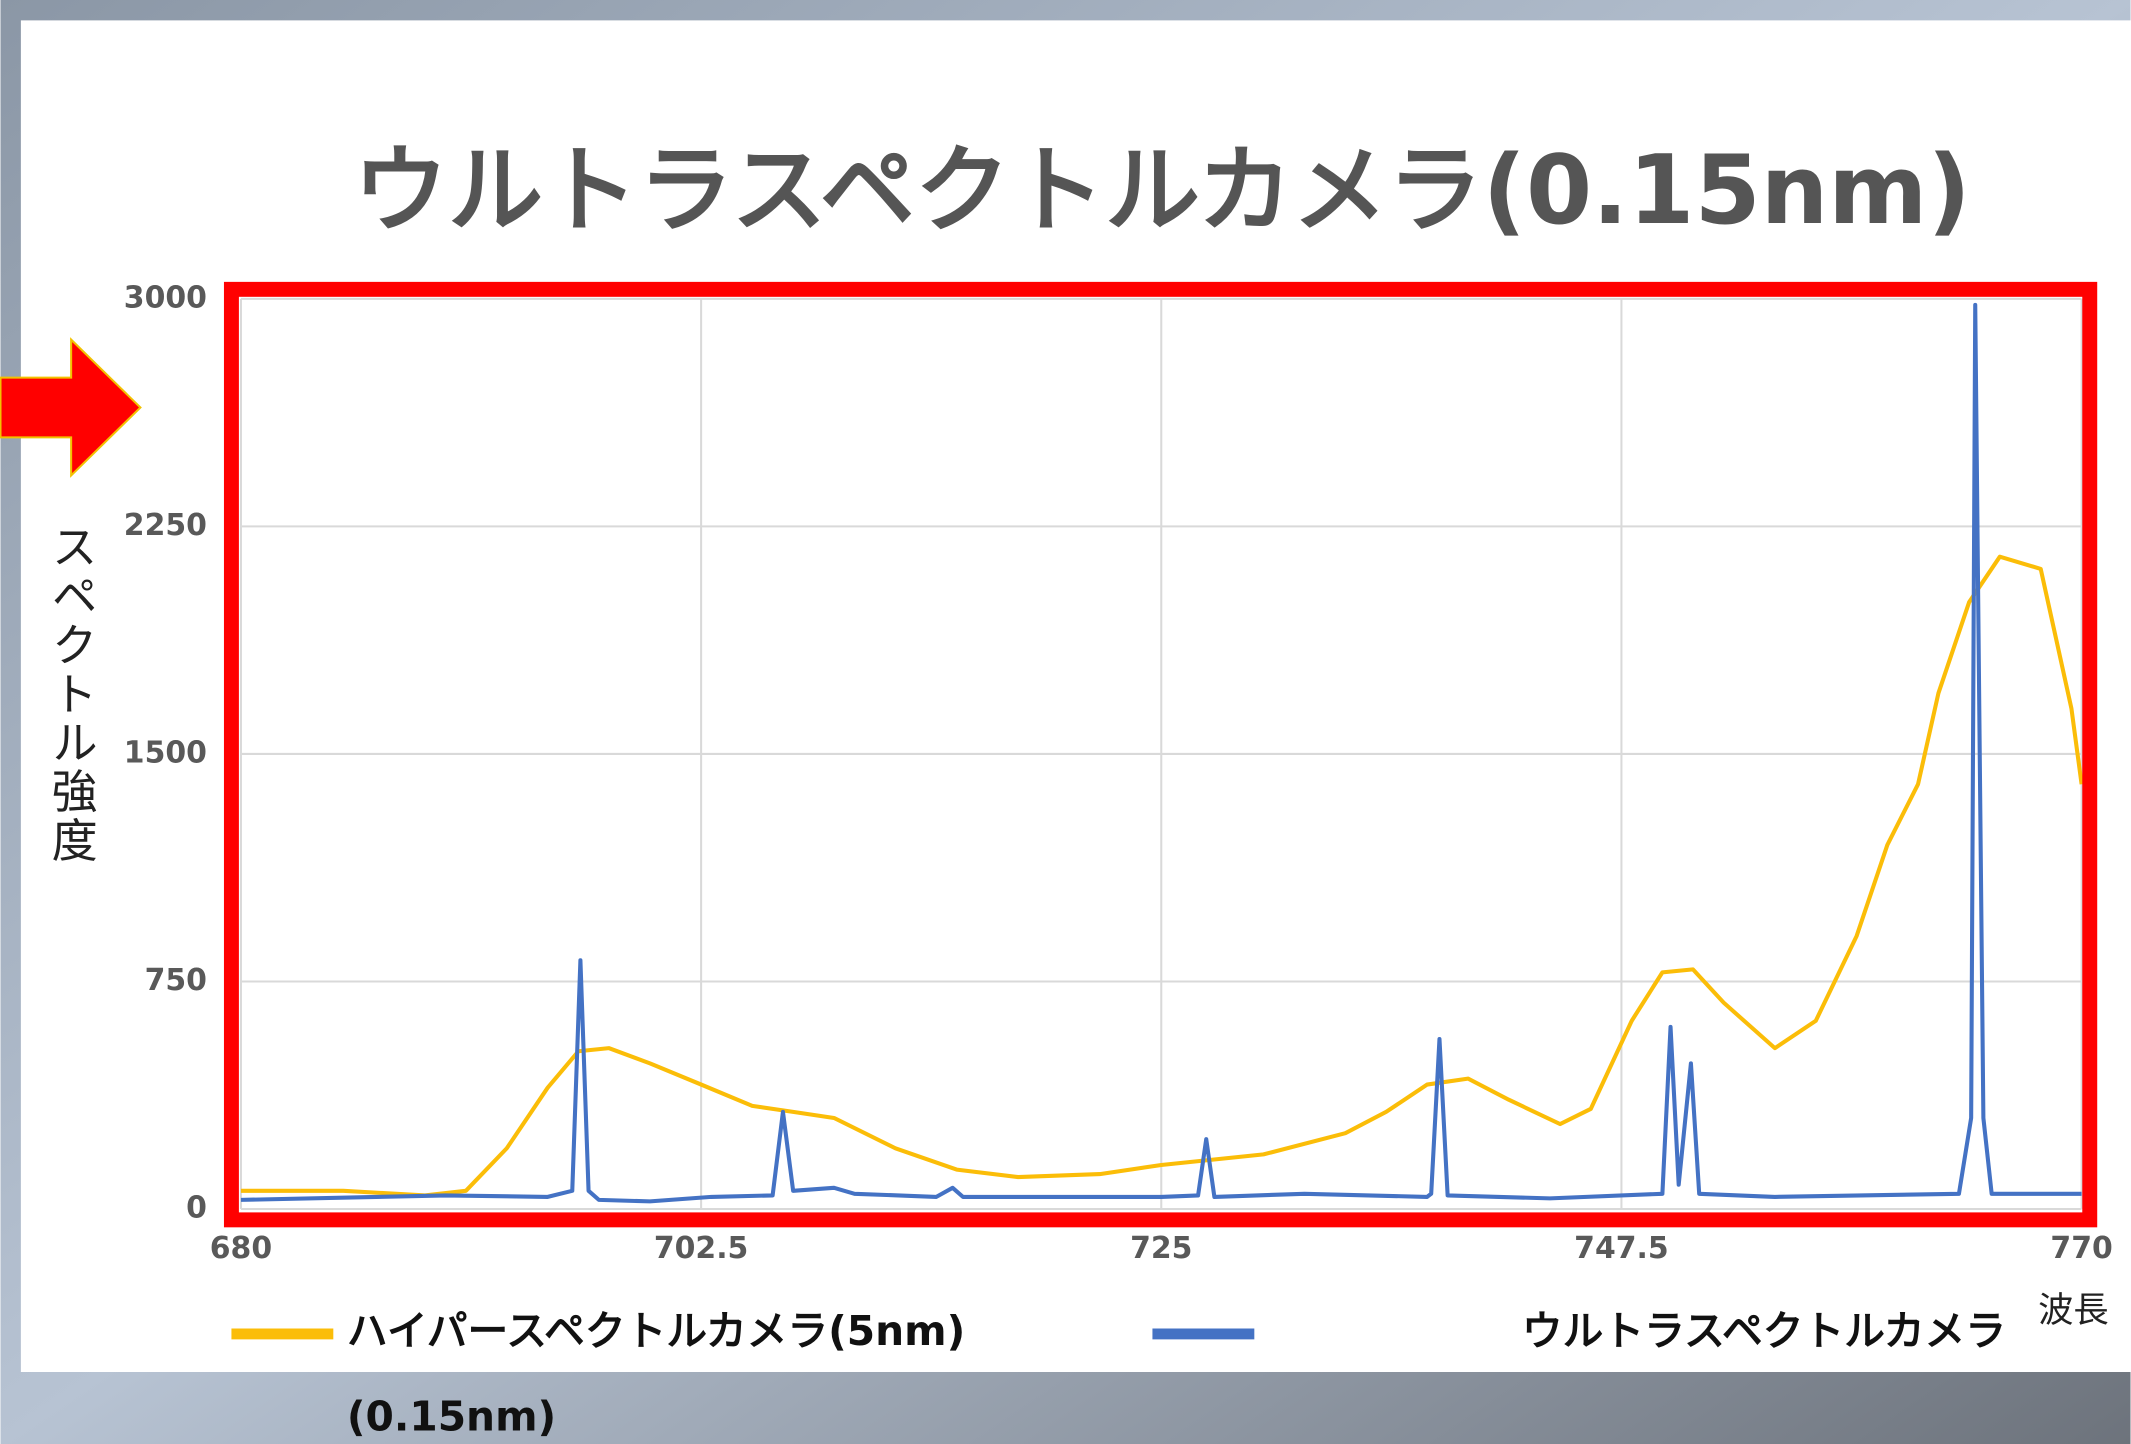 The image size is (2131, 1444). What do you see at coordinates (176, 980) in the screenshot?
I see `y-tick-label: 750` at bounding box center [176, 980].